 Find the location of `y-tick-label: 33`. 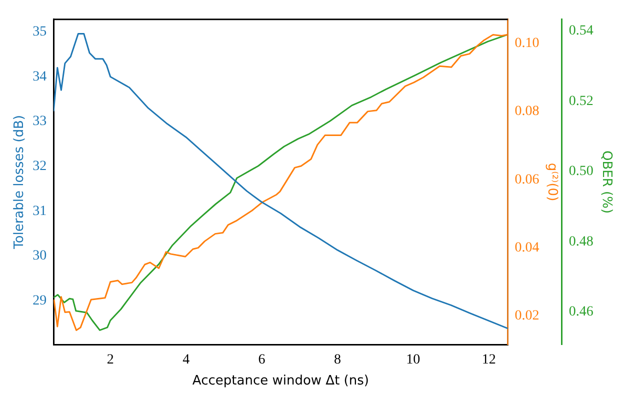

y-tick-label: 33 is located at coordinates (39, 122).